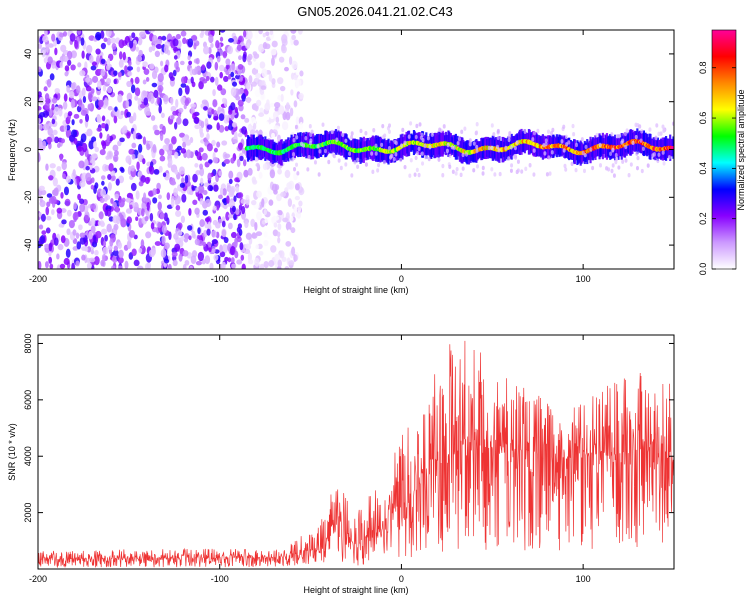 The height and width of the screenshot is (600, 750). Describe the element at coordinates (355, 590) in the screenshot. I see `snr-xlabel: Height of straight line (km)` at that location.